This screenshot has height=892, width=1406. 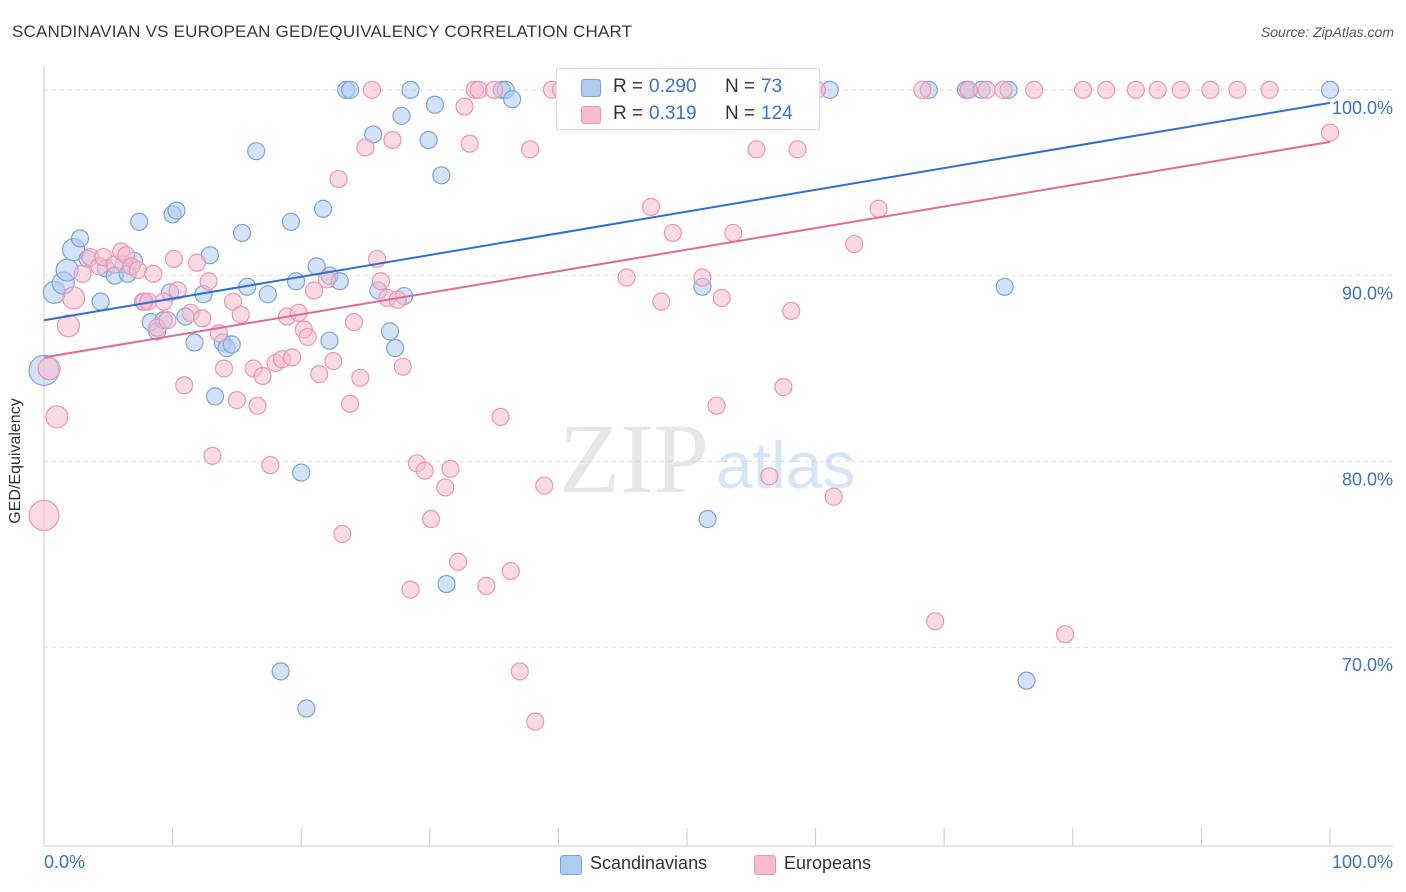 What do you see at coordinates (777, 113) in the screenshot?
I see `n-value: 124` at bounding box center [777, 113].